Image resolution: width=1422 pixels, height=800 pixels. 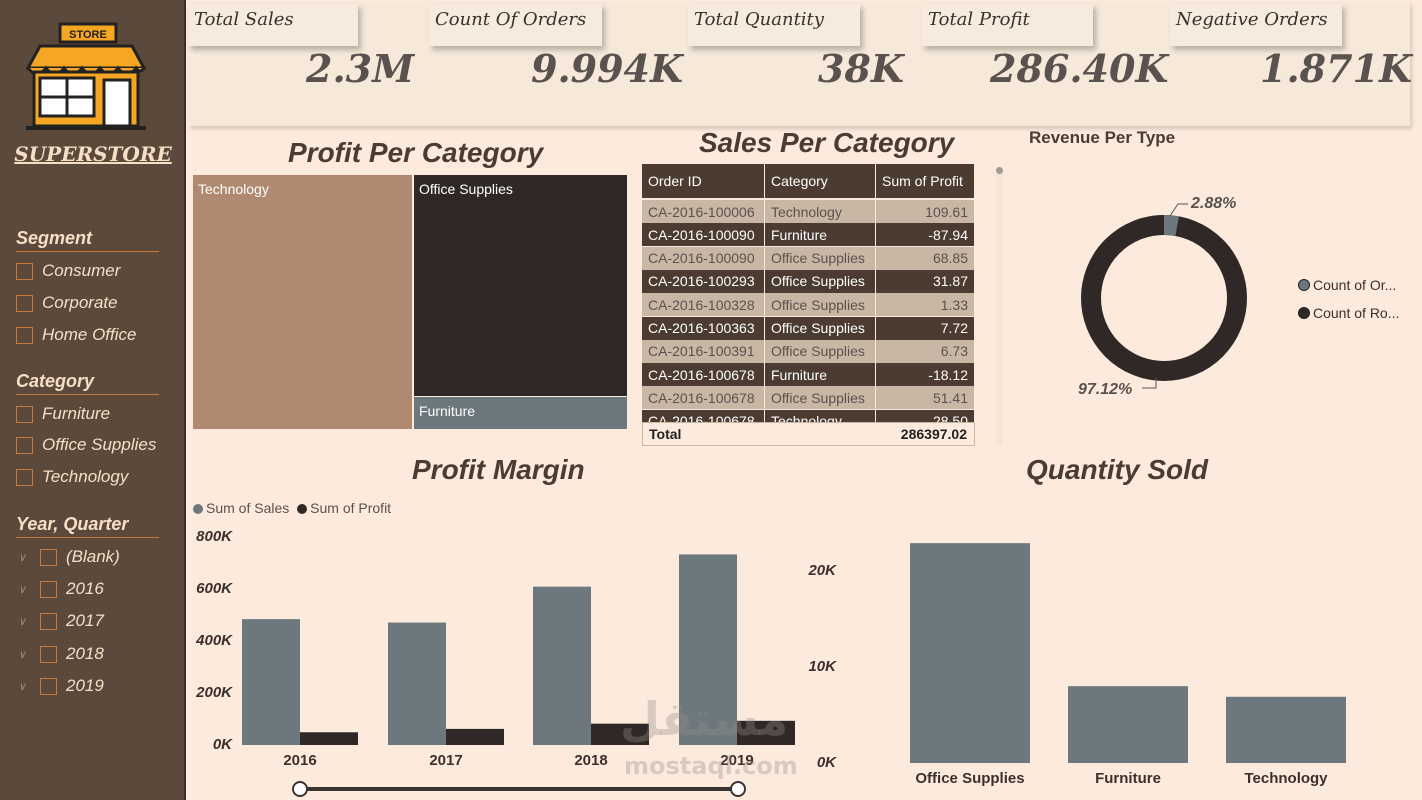 I want to click on category-option-technology: Technology, so click(x=72, y=477).